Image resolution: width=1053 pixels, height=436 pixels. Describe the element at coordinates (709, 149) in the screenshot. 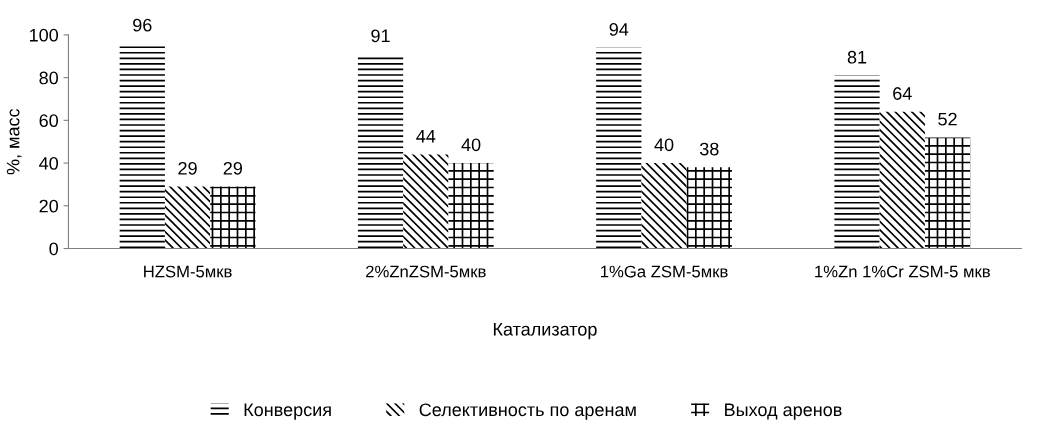

I see `data-label: 38` at that location.